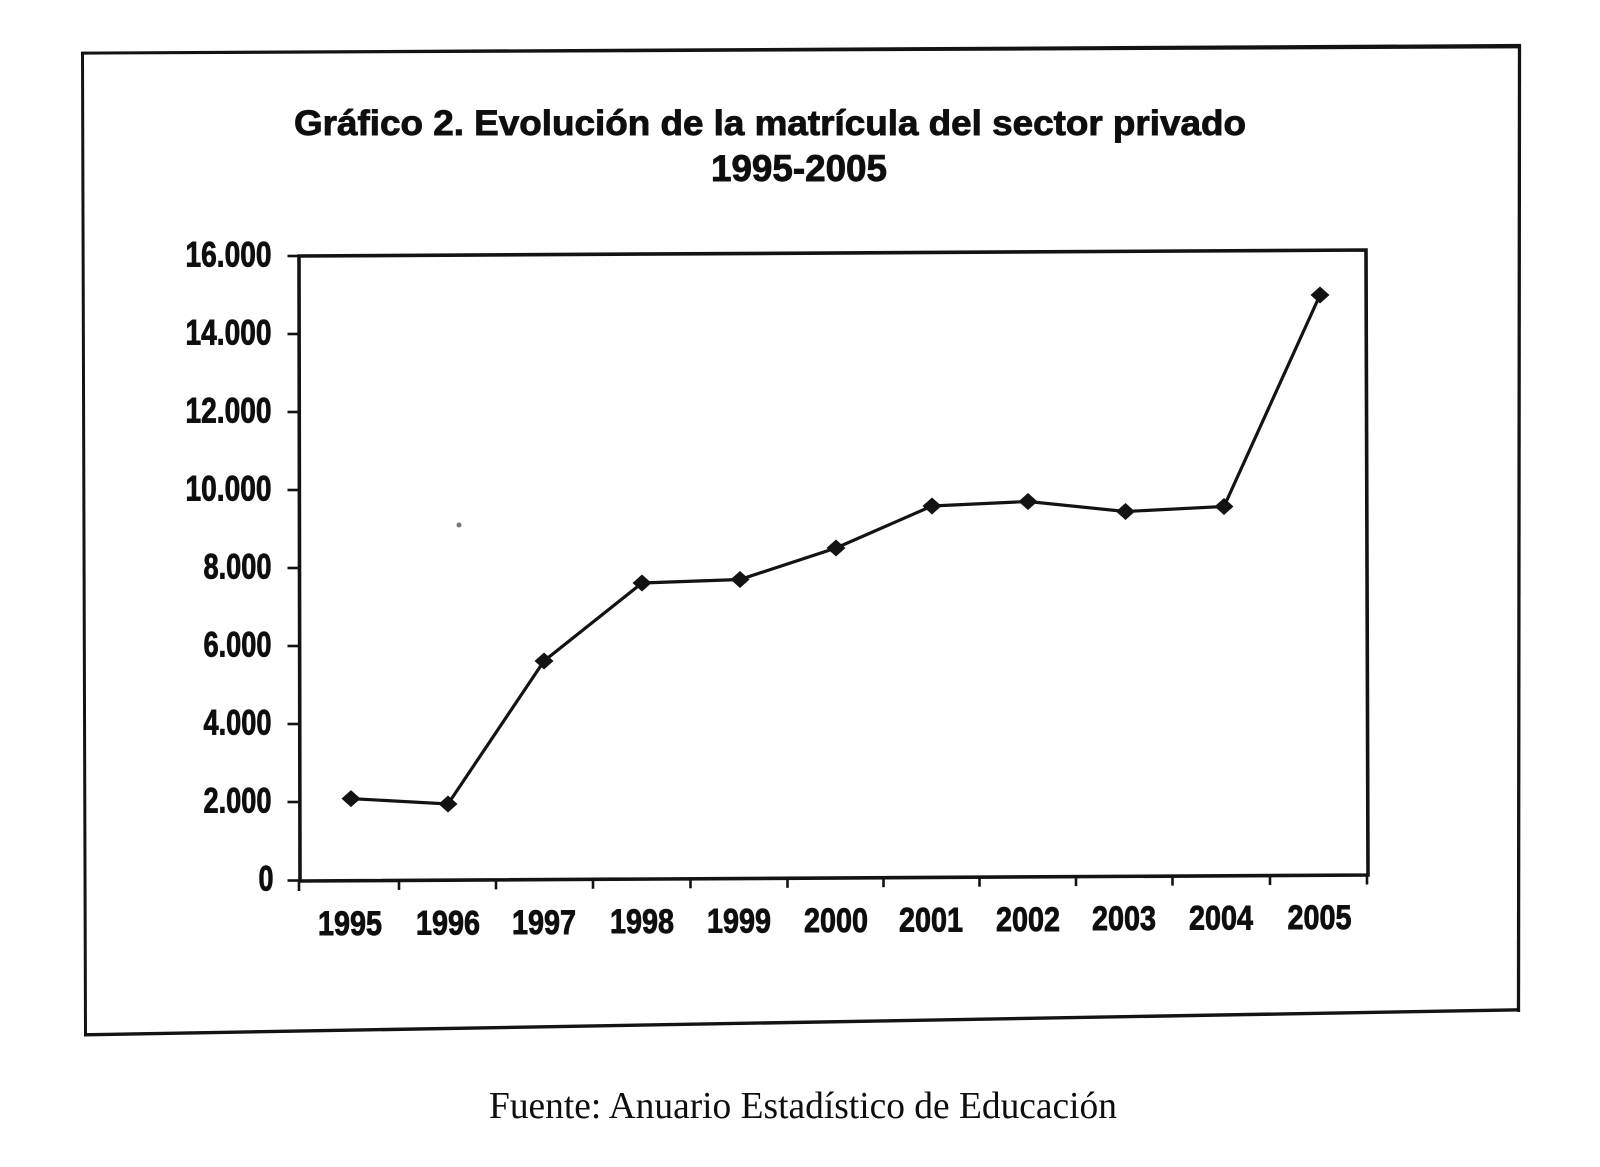  I want to click on svg-text: 1996, so click(448, 923).